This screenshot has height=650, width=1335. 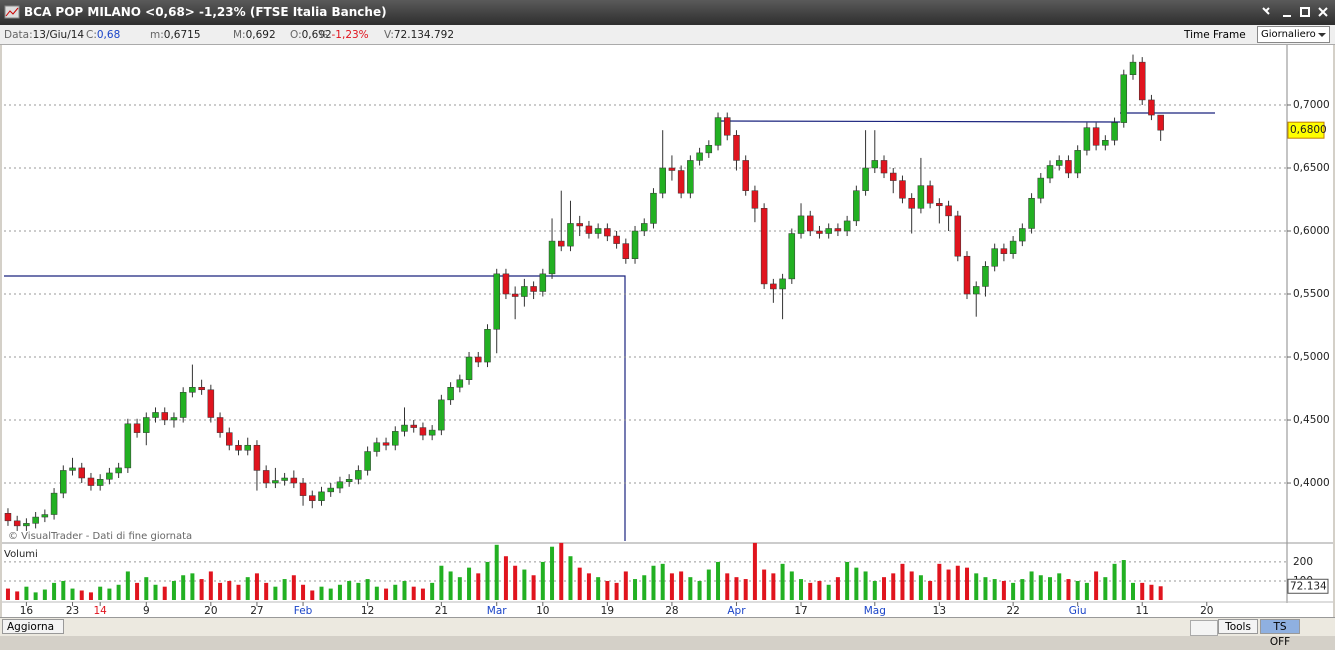 I want to click on info-item: C:0,68, so click(x=103, y=35).